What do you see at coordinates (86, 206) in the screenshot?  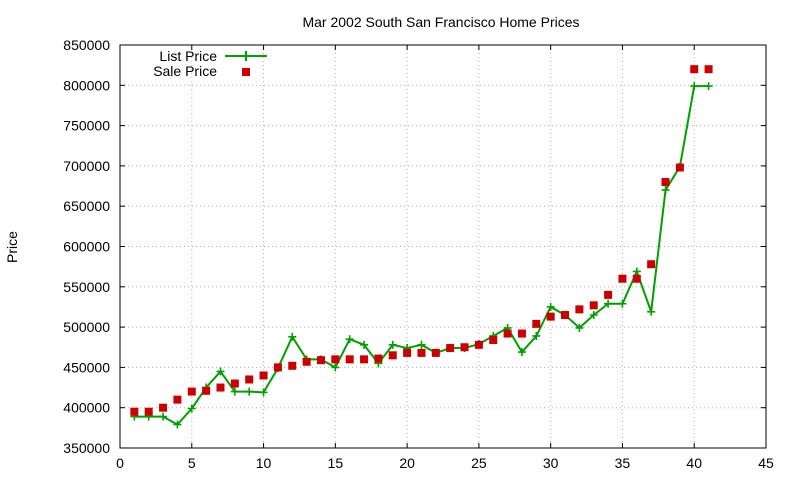 I see `y-tick-label: 650000` at bounding box center [86, 206].